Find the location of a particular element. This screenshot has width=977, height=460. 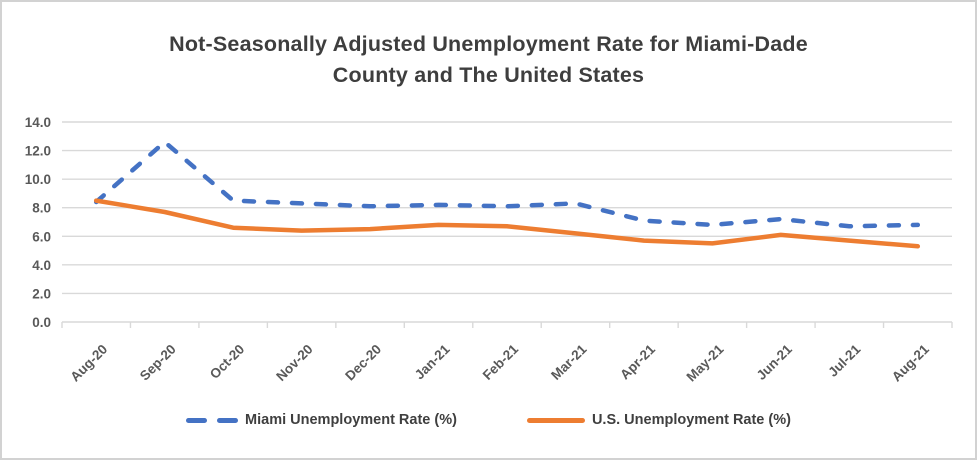

y-tick-label: 8.0 is located at coordinates (41, 208).